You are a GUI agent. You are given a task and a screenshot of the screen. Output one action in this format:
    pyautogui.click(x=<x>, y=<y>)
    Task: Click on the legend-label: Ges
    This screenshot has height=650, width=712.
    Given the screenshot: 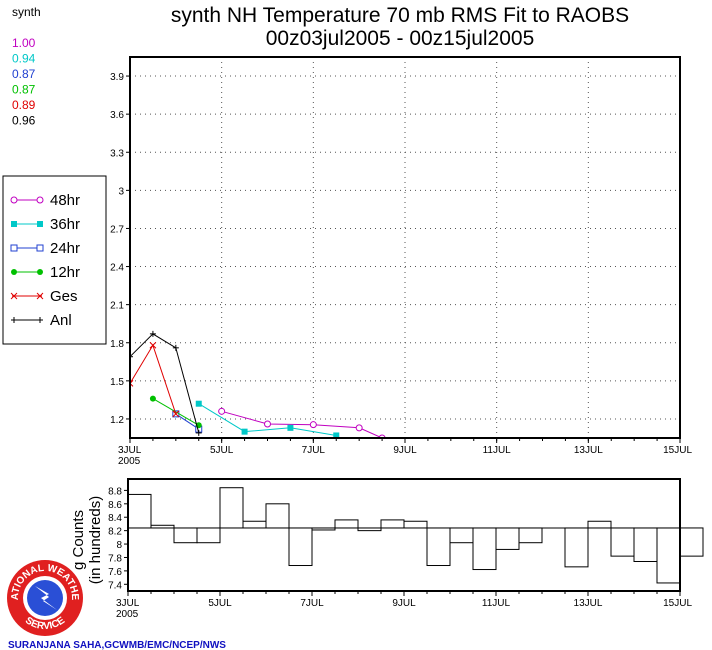 What is the action you would take?
    pyautogui.click(x=64, y=296)
    